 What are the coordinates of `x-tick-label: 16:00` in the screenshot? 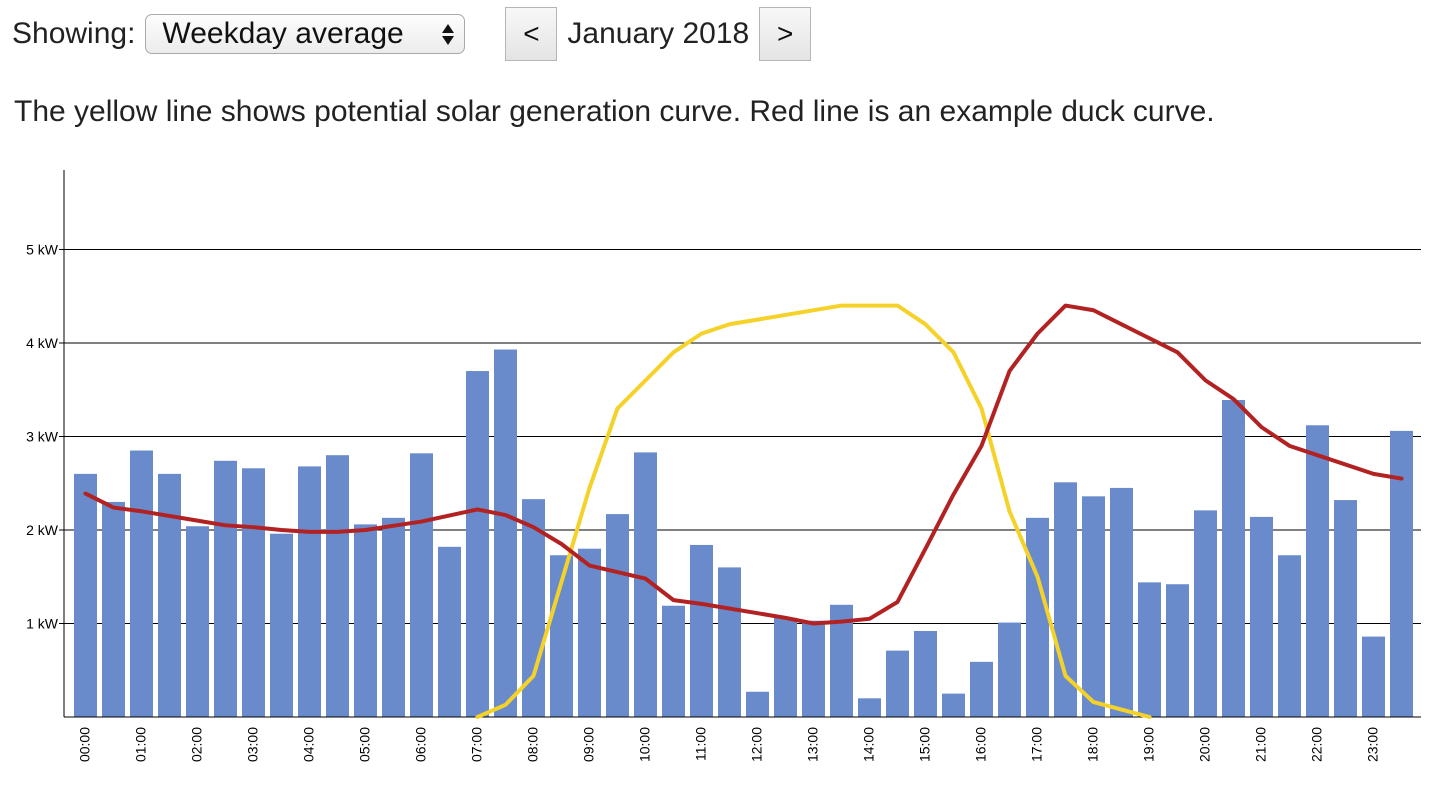 It's located at (981, 744).